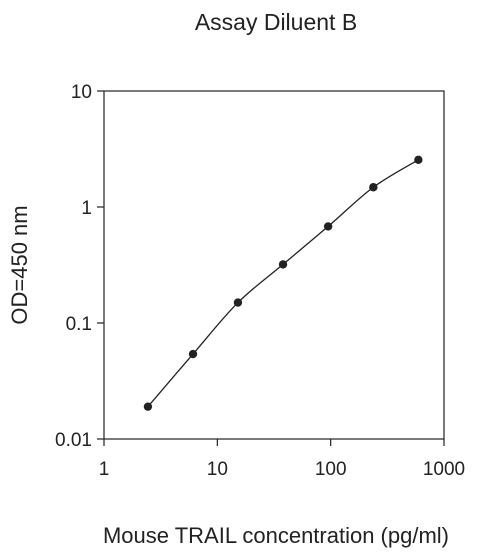 Image resolution: width=500 pixels, height=558 pixels. Describe the element at coordinates (104, 469) in the screenshot. I see `x-tick-label: 1` at that location.